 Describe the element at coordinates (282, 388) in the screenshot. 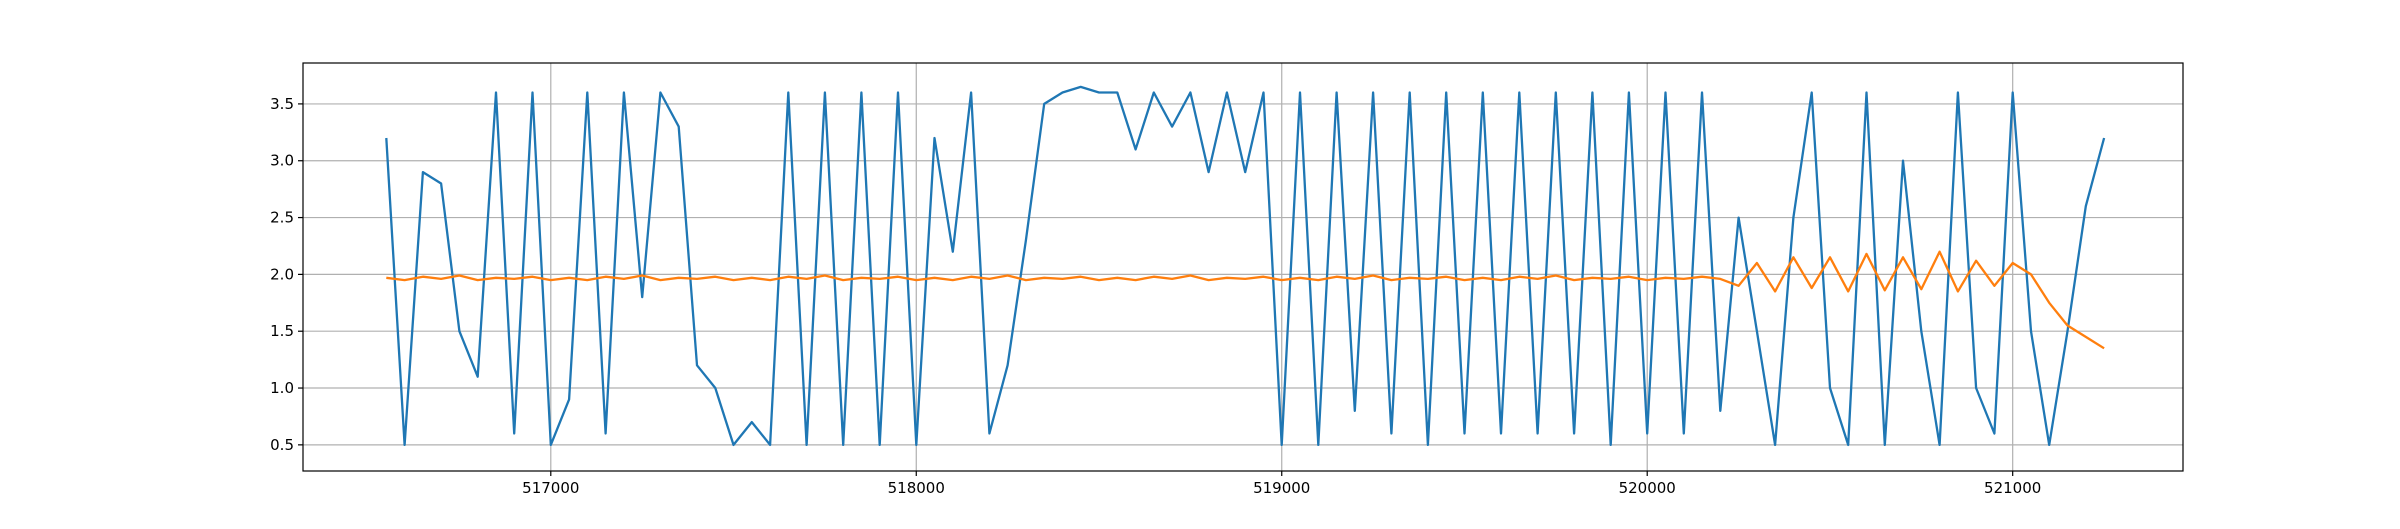

I see `y-tick-label: 1.0` at that location.